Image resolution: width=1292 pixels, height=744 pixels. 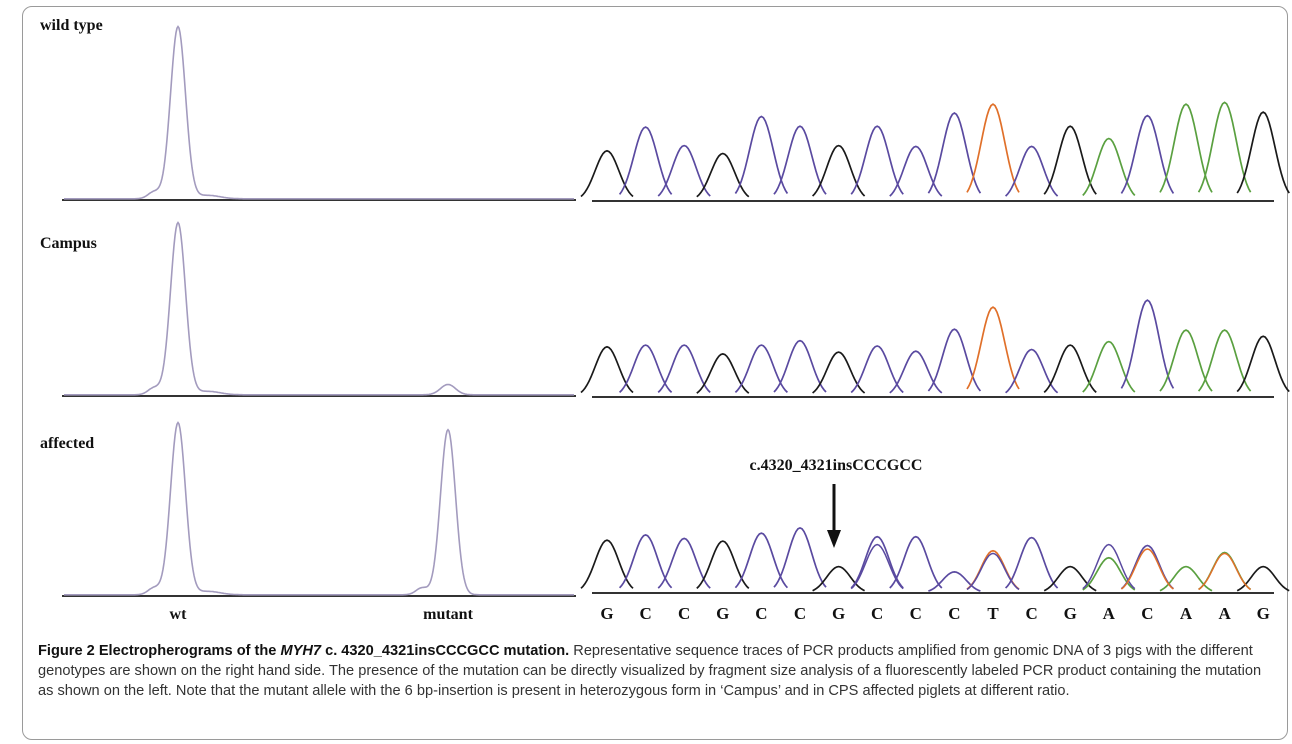 I want to click on base-call-15: C, so click(x=1147, y=613).